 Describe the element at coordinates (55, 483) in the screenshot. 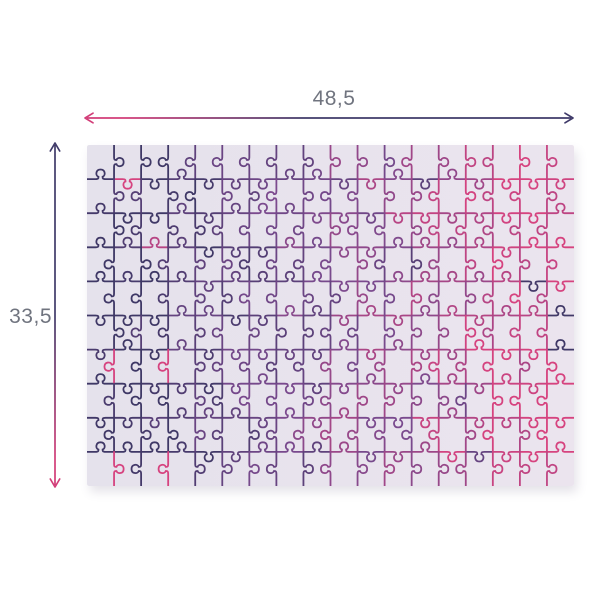

I see `height-arrowhead-bottom` at that location.